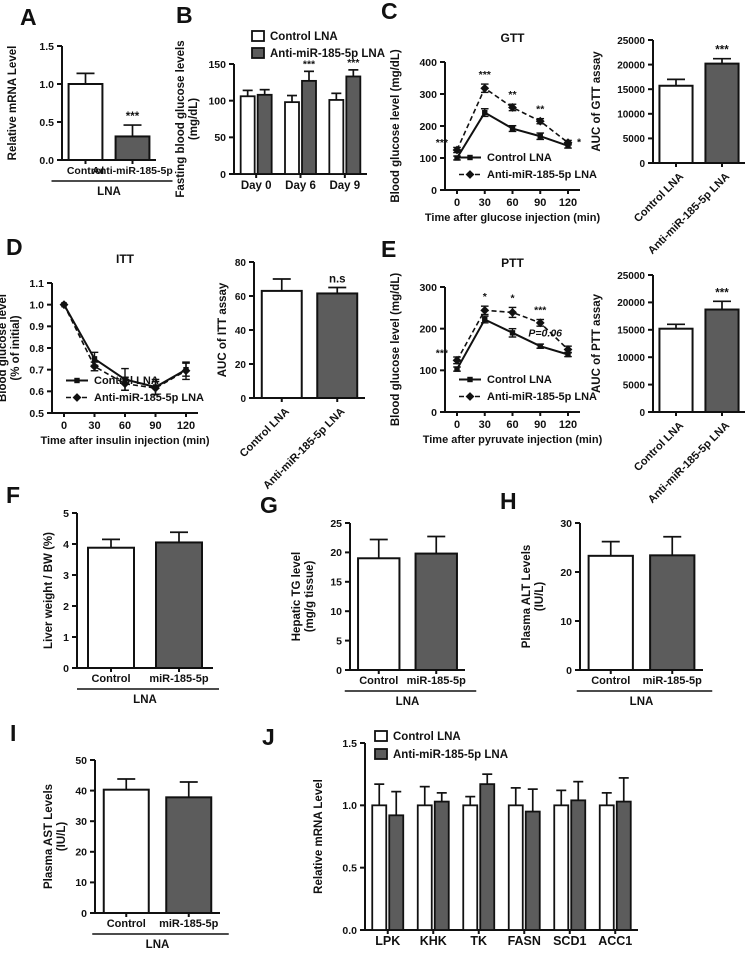  What do you see at coordinates (186, 426) in the screenshot?
I see `svg-text: 120` at bounding box center [186, 426].